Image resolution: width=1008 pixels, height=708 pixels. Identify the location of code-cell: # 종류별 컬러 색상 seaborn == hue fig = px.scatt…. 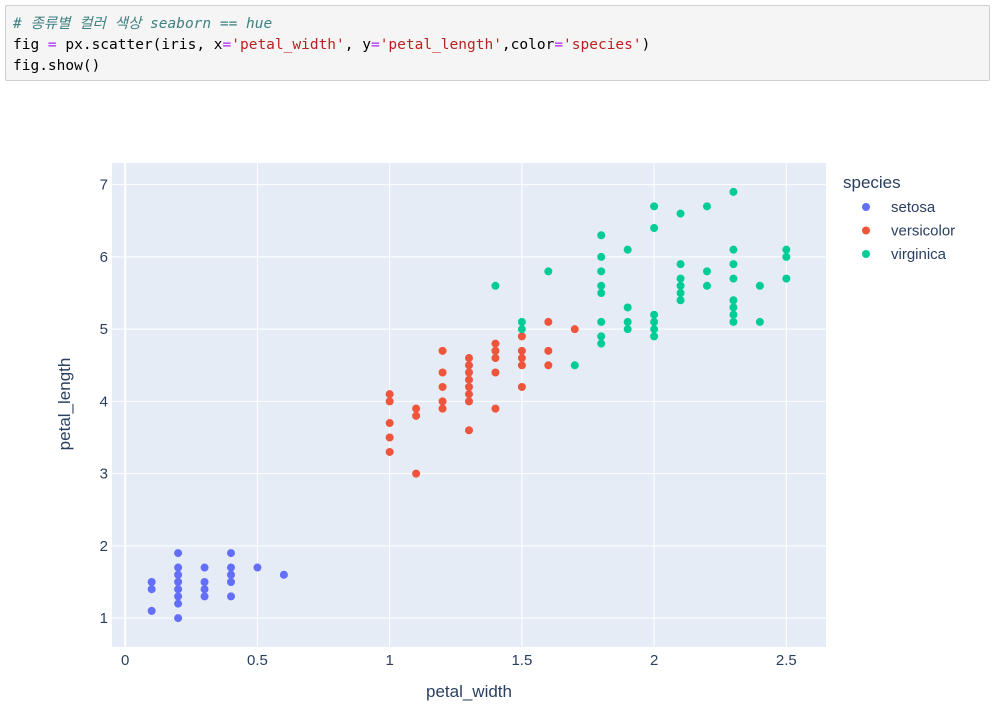
(497, 43).